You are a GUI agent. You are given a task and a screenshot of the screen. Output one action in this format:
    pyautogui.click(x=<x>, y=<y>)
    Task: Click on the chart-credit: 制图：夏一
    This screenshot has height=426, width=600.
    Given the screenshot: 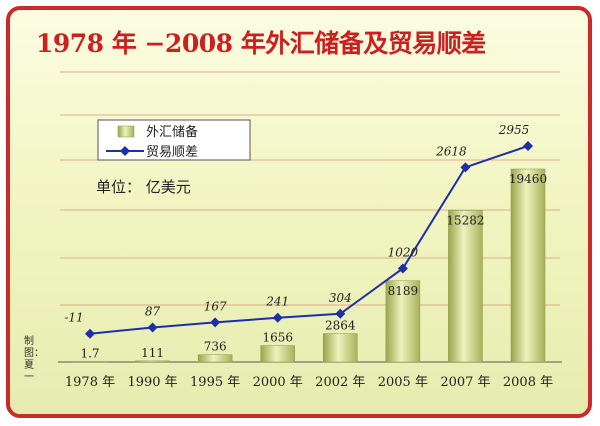 What is the action you would take?
    pyautogui.click(x=34, y=359)
    